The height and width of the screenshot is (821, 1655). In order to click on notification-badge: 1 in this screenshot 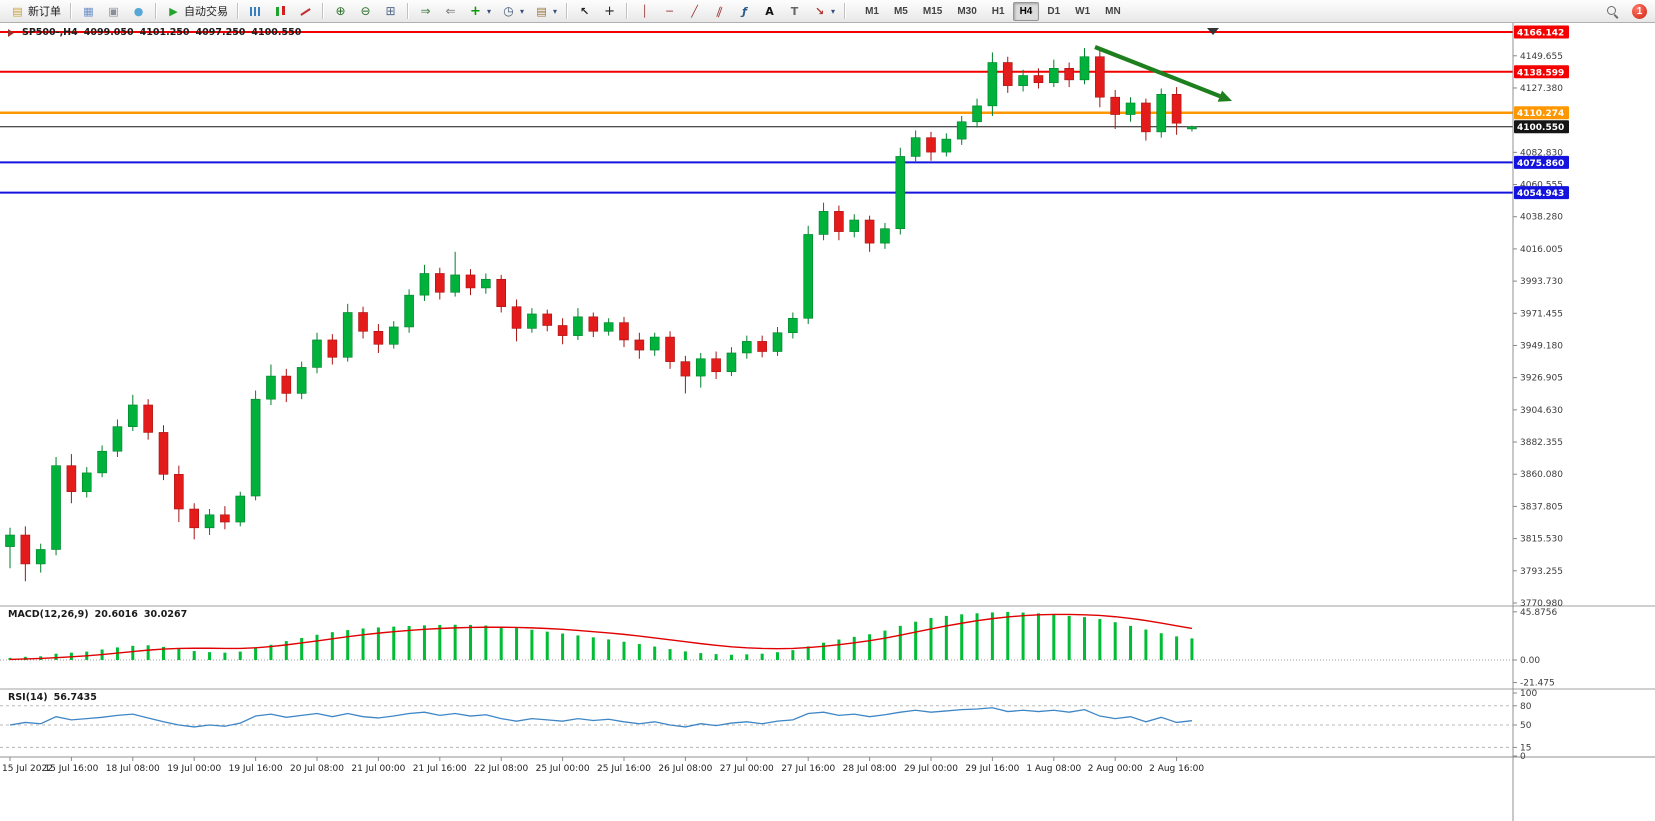, I will do `click(1639, 11)`.